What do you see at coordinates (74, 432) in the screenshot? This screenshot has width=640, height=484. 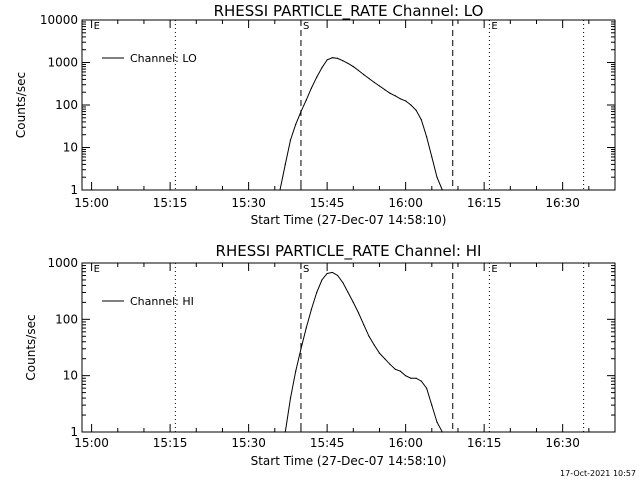 I see `y-tick-label: 1` at bounding box center [74, 432].